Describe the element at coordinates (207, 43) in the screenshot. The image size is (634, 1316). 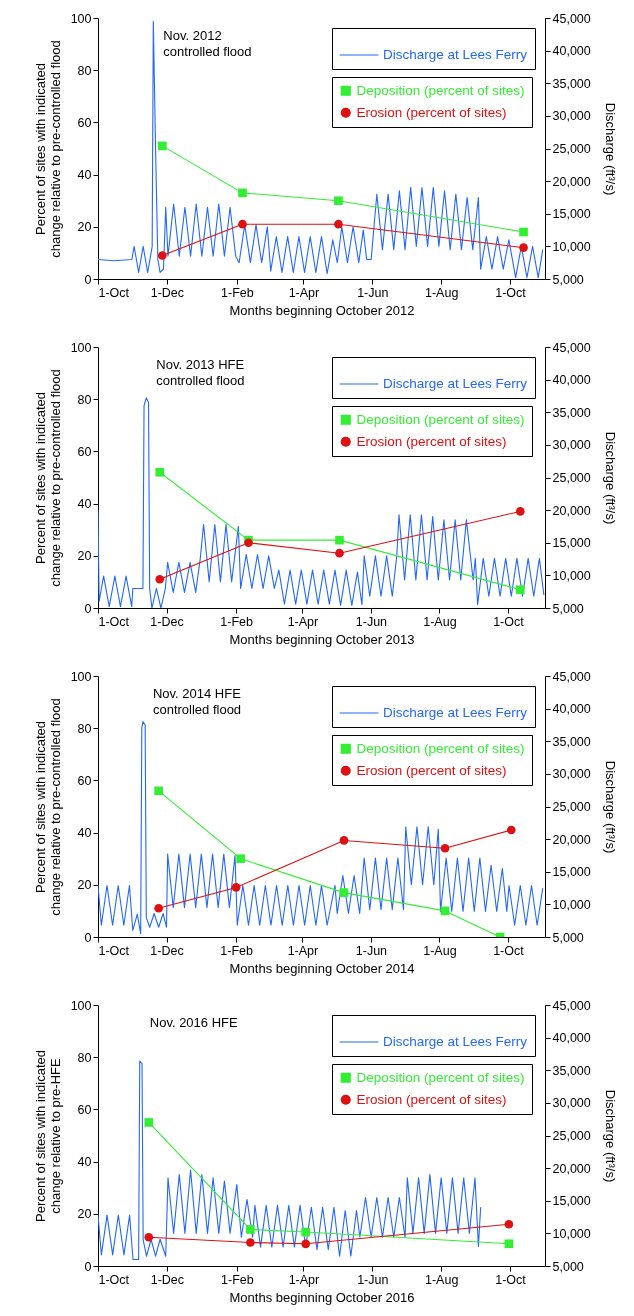
I see `annotation: Nov. 2012 controlled flood` at that location.